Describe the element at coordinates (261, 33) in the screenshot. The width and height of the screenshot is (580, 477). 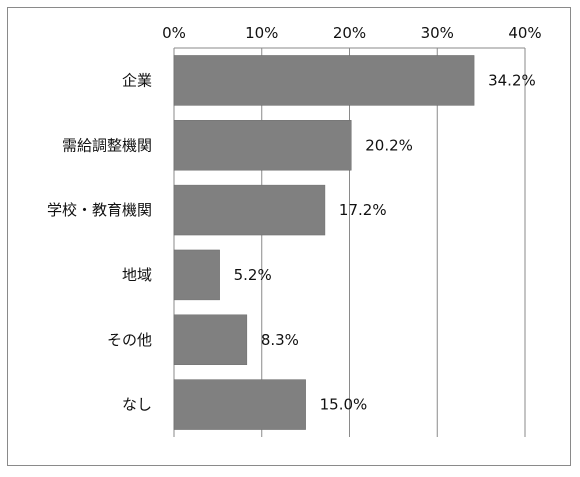
I see `x-tick-label: 10%` at that location.